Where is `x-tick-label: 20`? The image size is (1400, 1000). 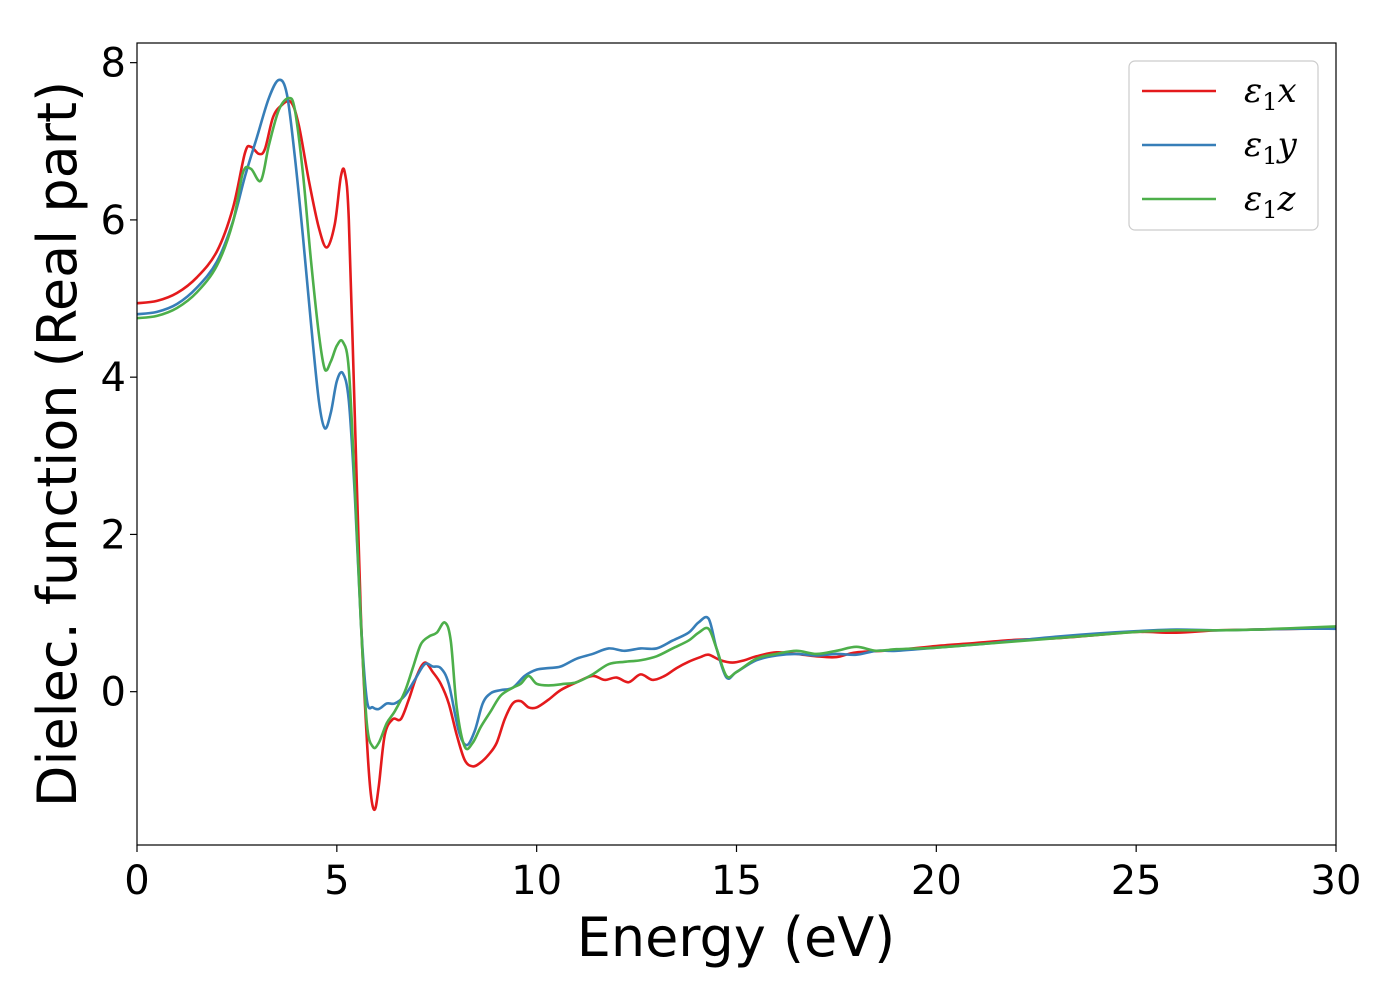
x-tick-label: 20 is located at coordinates (936, 881).